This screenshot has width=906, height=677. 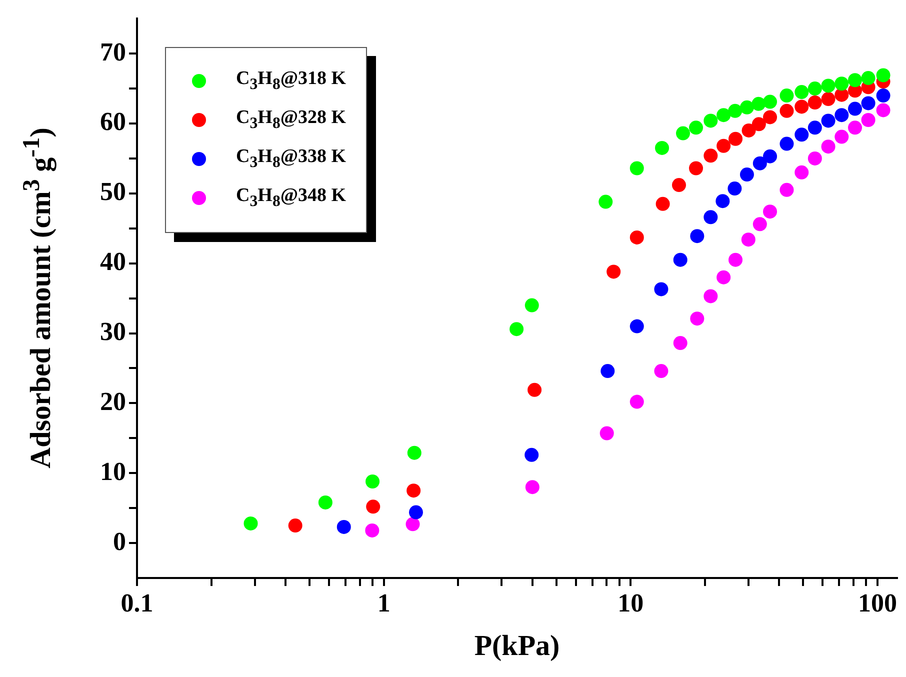 I want to click on x-axis-title: P(kPa), so click(x=517, y=646).